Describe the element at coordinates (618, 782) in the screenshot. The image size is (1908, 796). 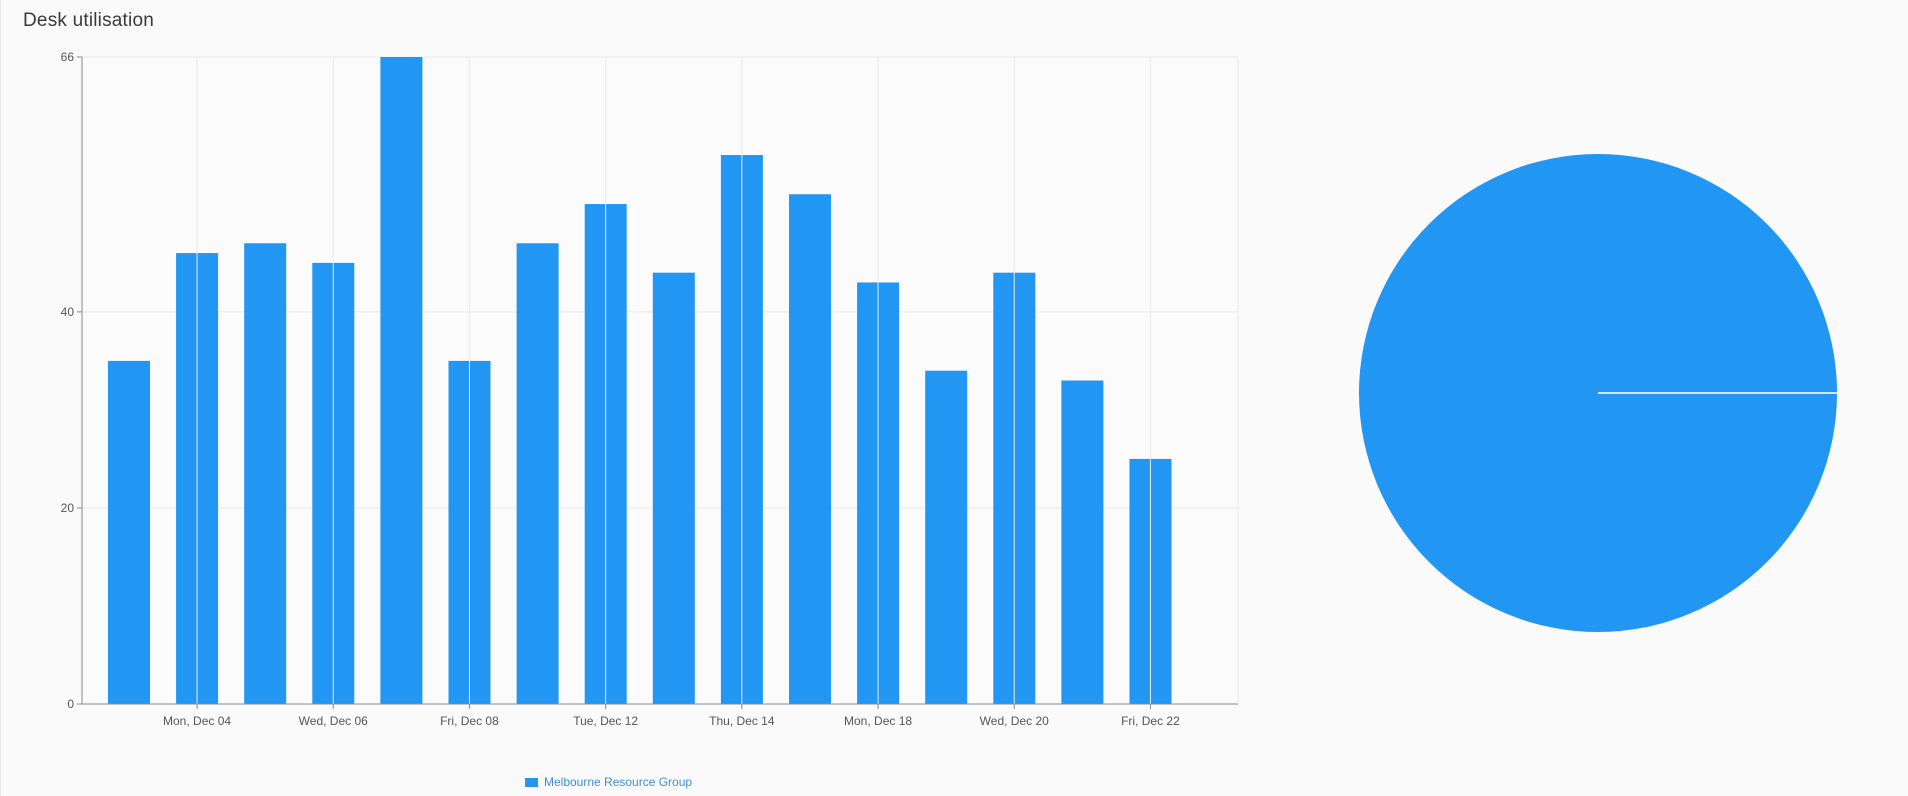
I see `legend-label: Melbourne Resource Group` at that location.